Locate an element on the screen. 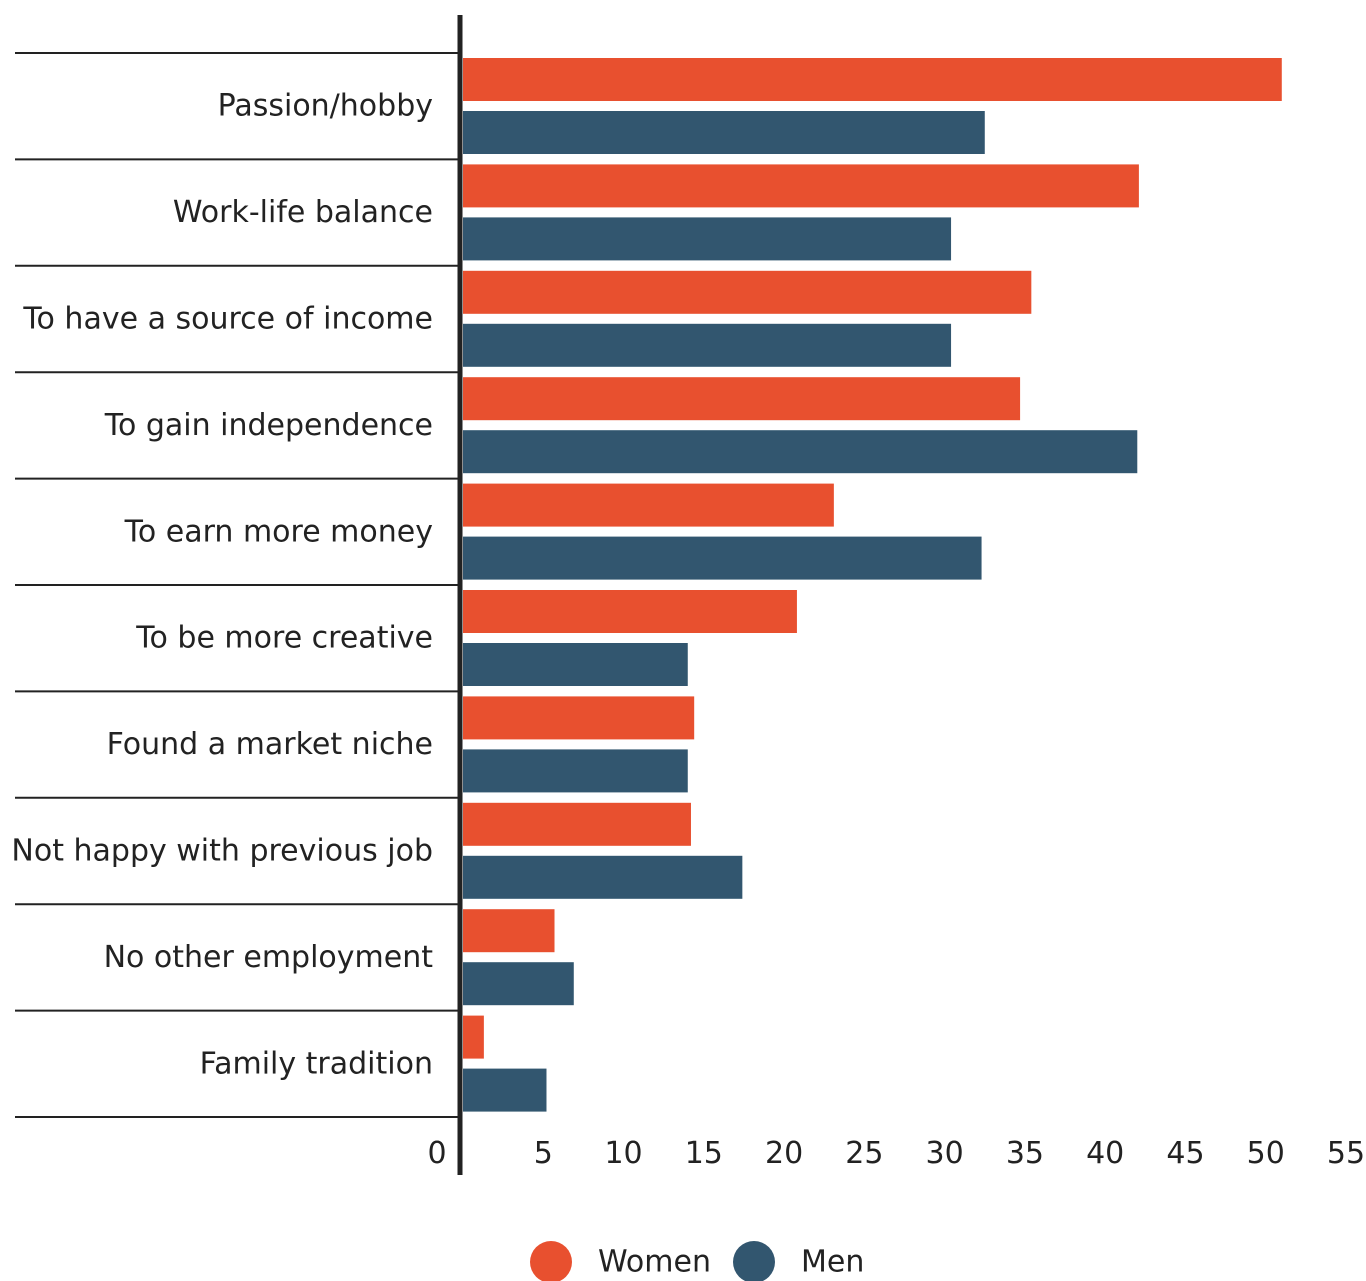 The width and height of the screenshot is (1366, 1281). category-label: Family tradition is located at coordinates (316, 1063).